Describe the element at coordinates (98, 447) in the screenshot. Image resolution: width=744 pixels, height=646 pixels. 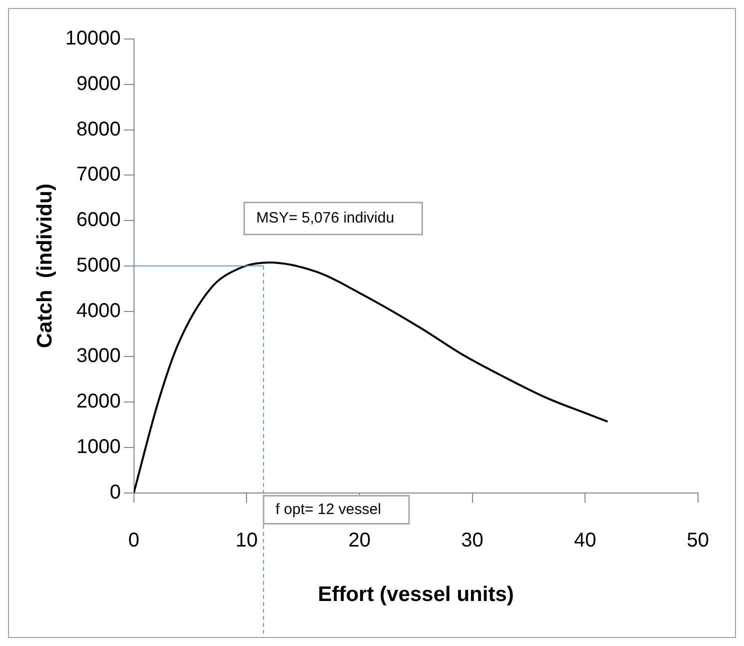
I see `y-tick-label: 1000` at that location.